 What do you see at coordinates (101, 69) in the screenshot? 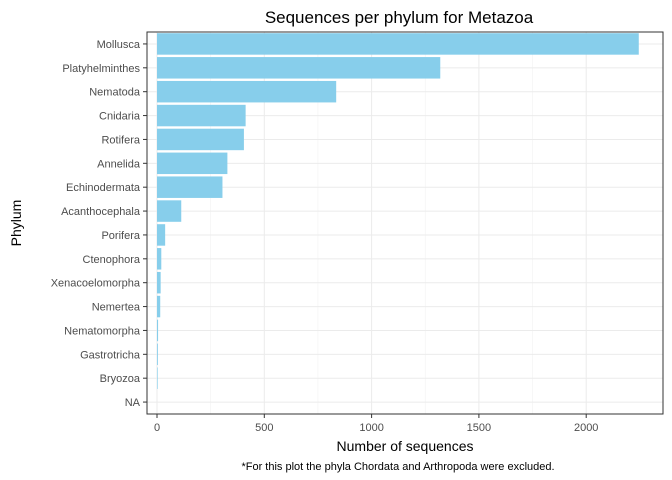
I see `y-tick-label: Platyhelminthes` at bounding box center [101, 69].